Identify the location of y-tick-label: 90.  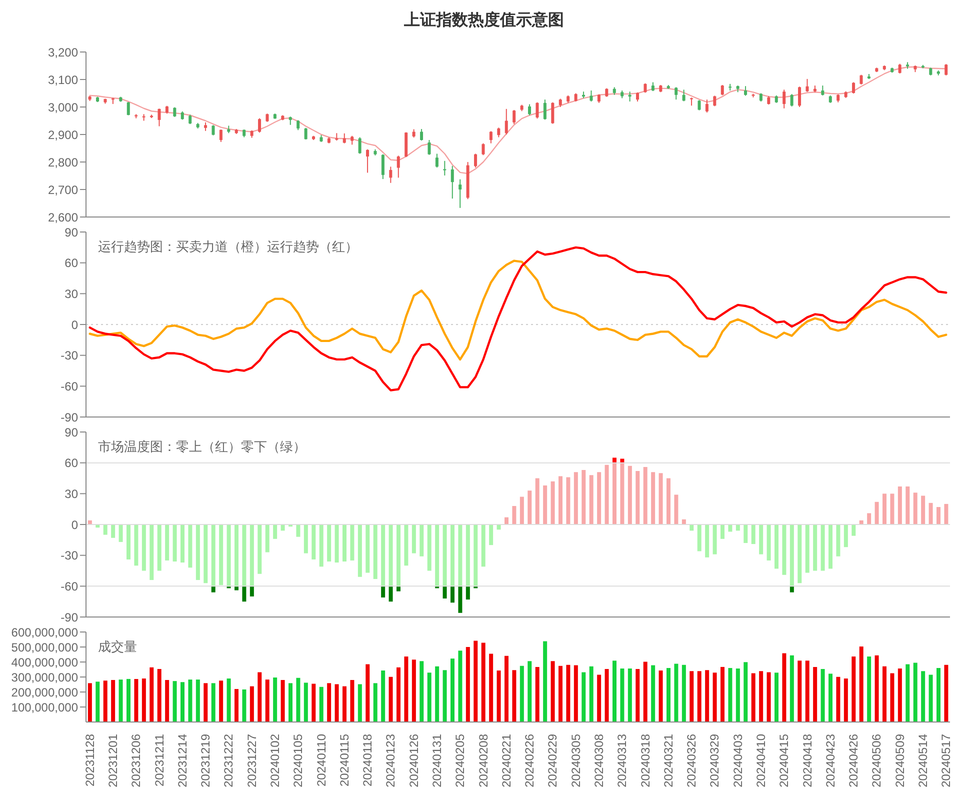
(71, 432).